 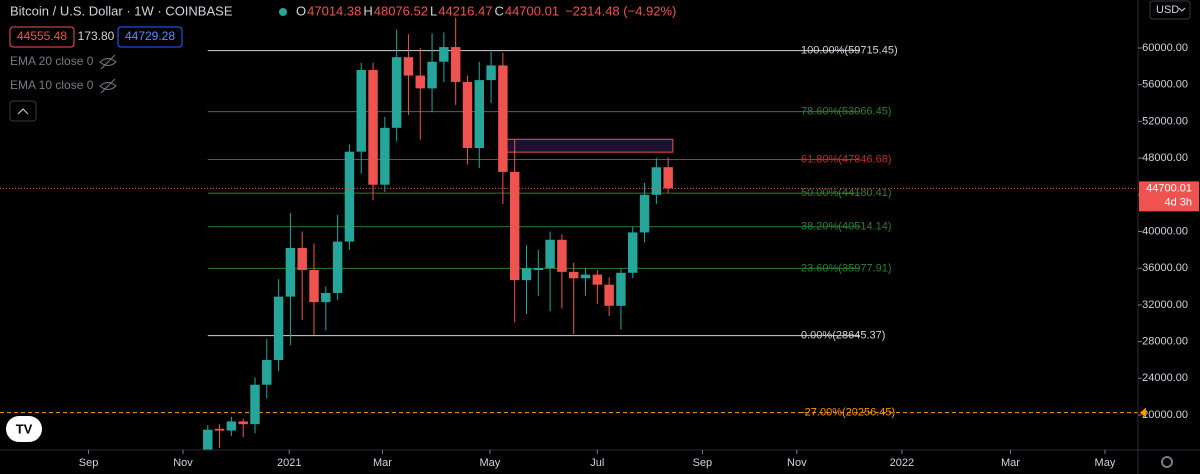 I want to click on ask-box, so click(x=150, y=37).